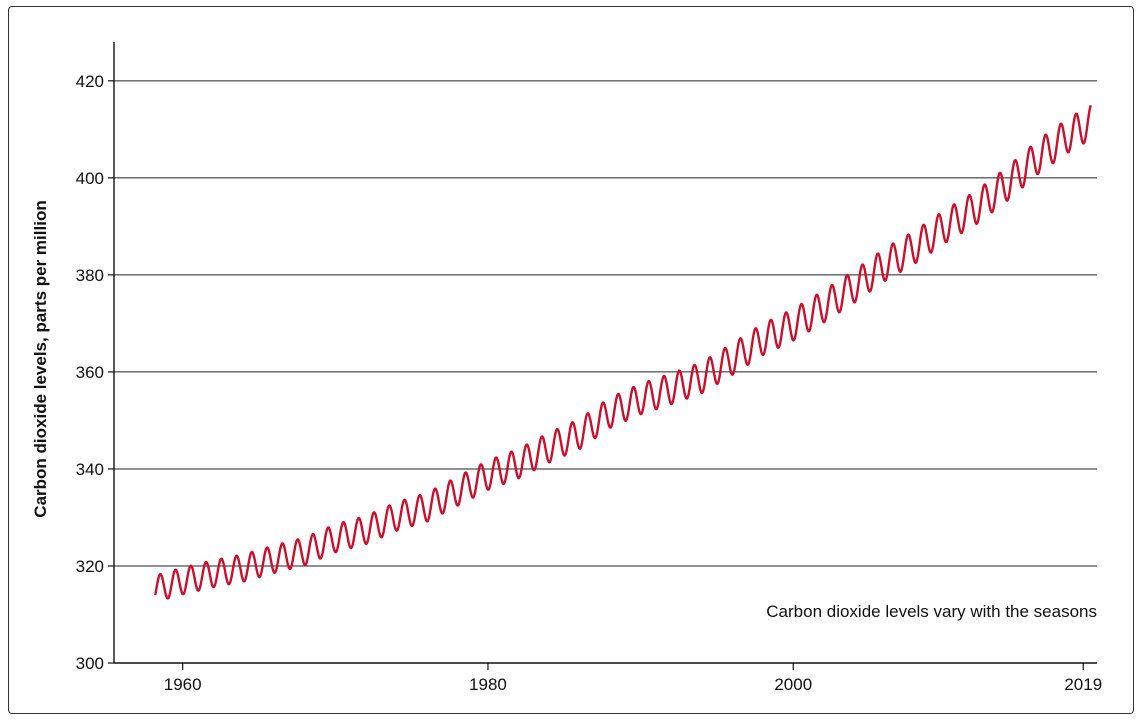  I want to click on x-tick-label: 1960, so click(183, 684).